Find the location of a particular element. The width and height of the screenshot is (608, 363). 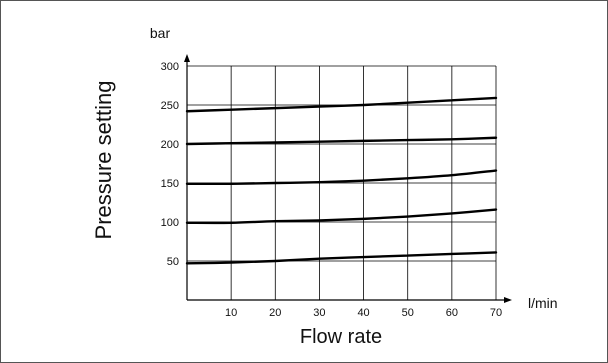

y-tick-label-200: 200 is located at coordinates (170, 145).